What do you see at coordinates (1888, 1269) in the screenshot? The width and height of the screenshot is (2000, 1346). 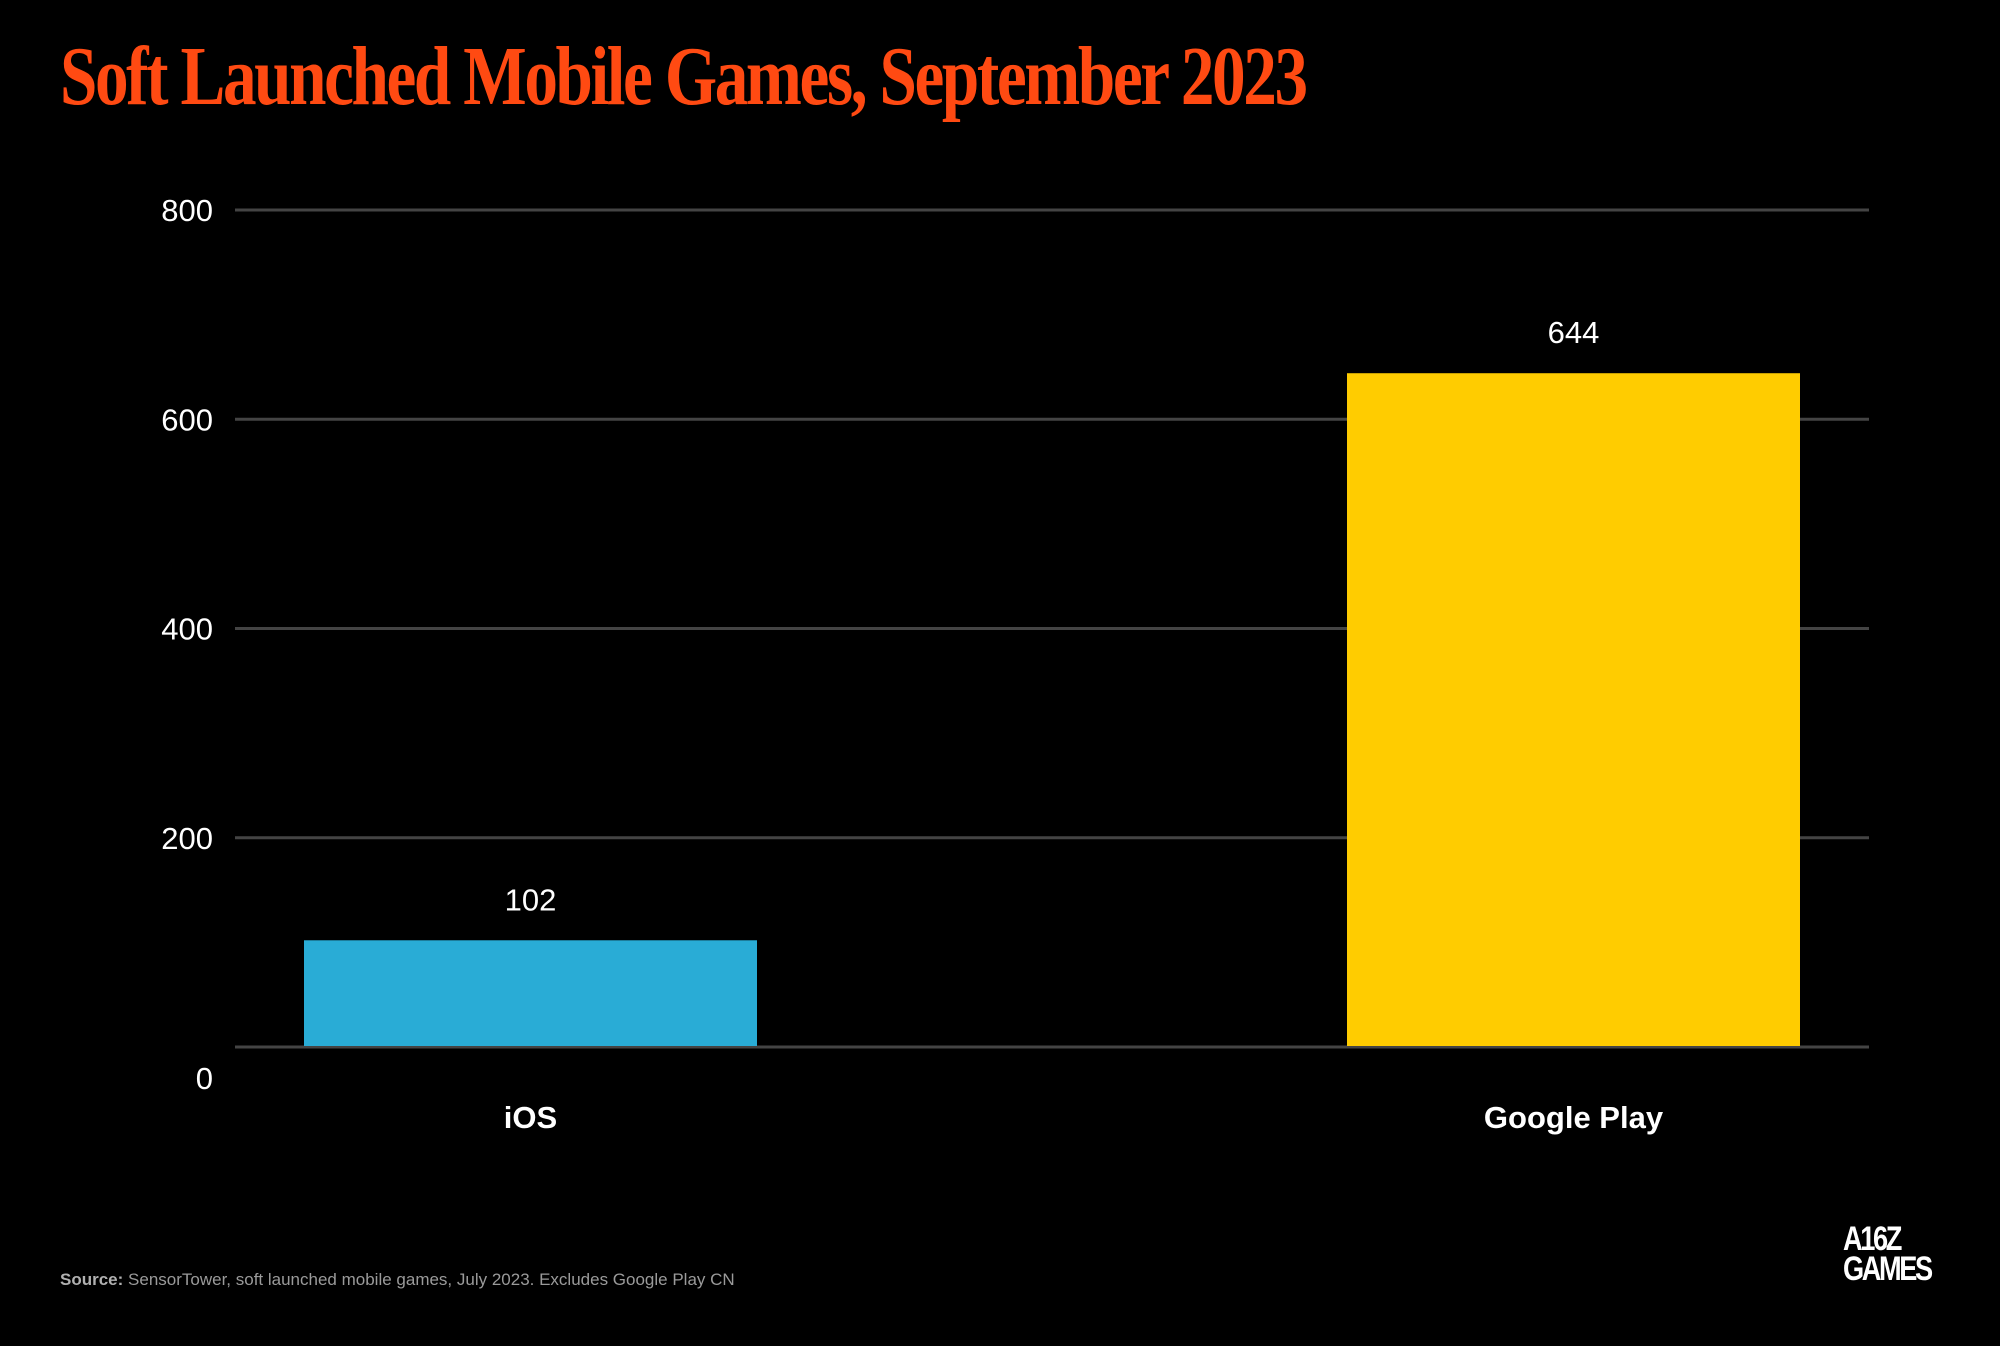 I see `logo-line2: GAMES` at bounding box center [1888, 1269].